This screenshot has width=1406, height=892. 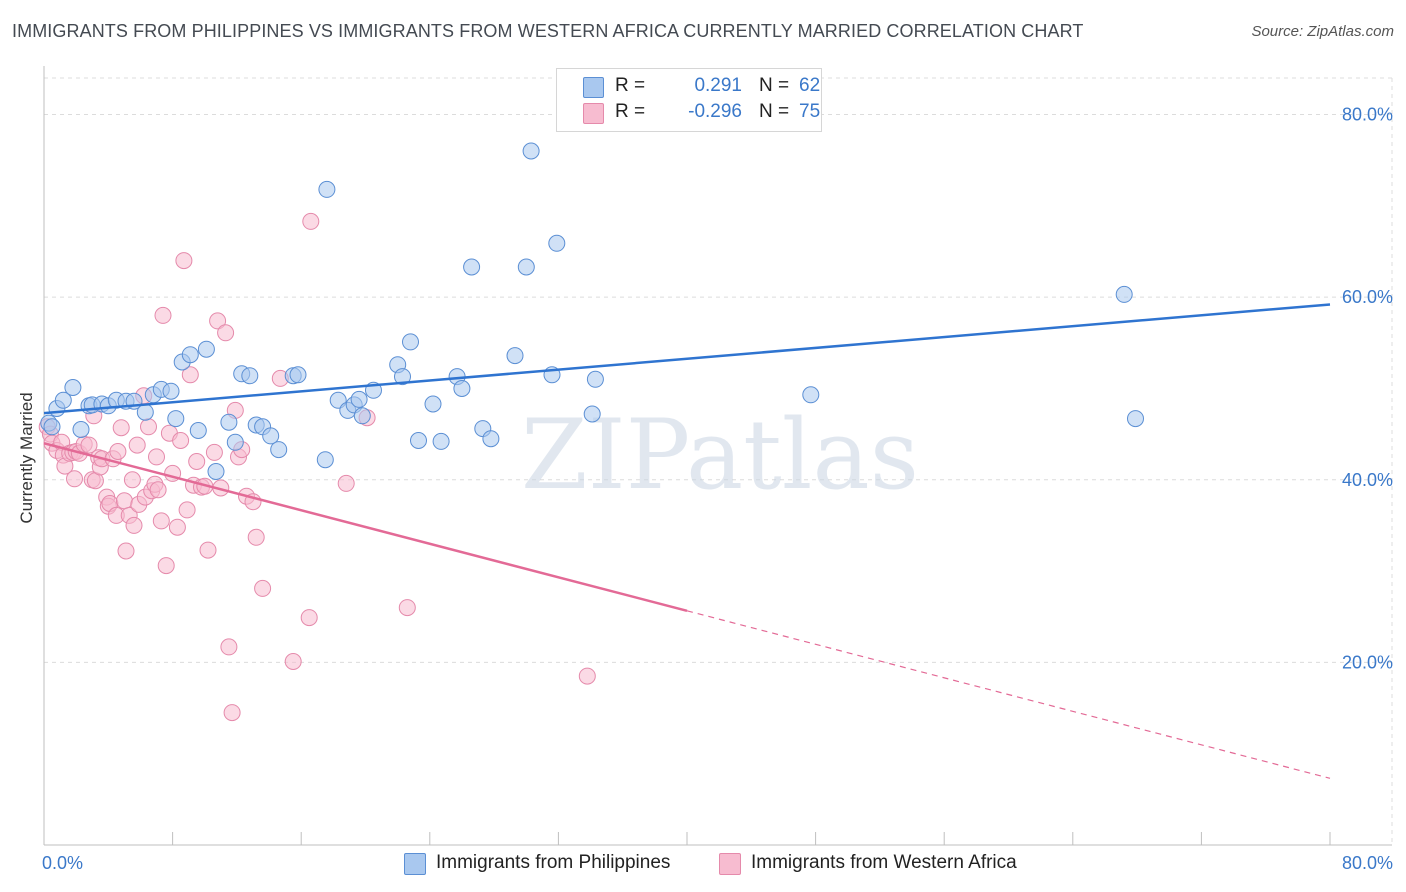 I want to click on y-tick-label: 80.0%, so click(x=1367, y=115).